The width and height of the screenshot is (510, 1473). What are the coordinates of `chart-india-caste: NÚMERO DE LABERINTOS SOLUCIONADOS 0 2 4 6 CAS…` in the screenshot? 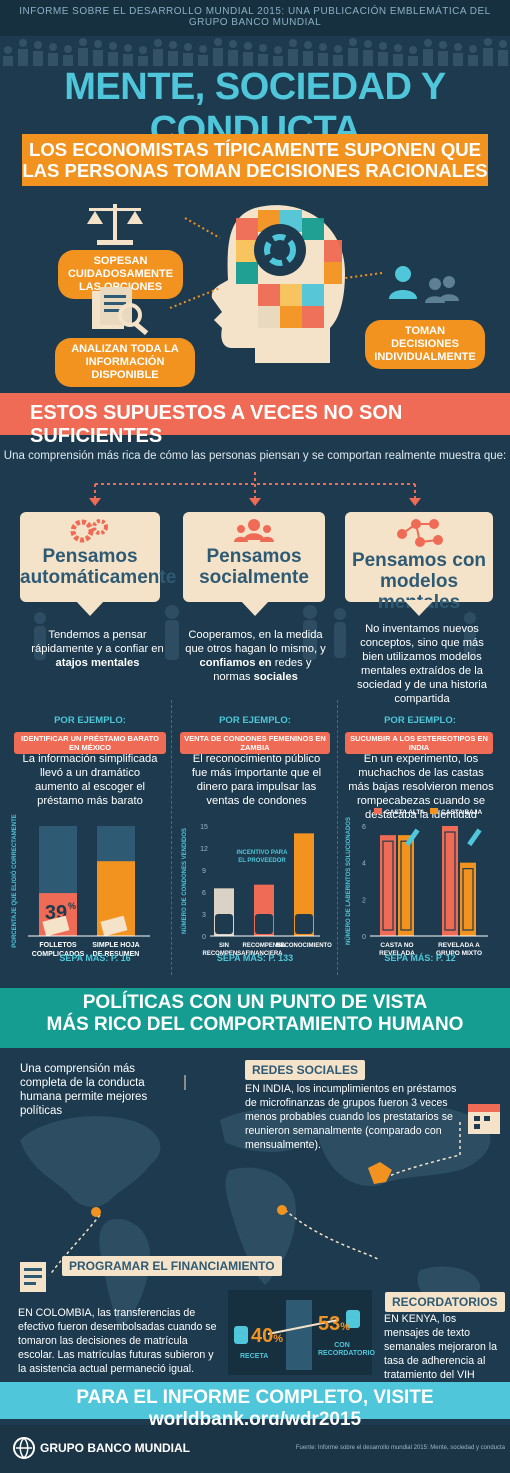 It's located at (416, 882).